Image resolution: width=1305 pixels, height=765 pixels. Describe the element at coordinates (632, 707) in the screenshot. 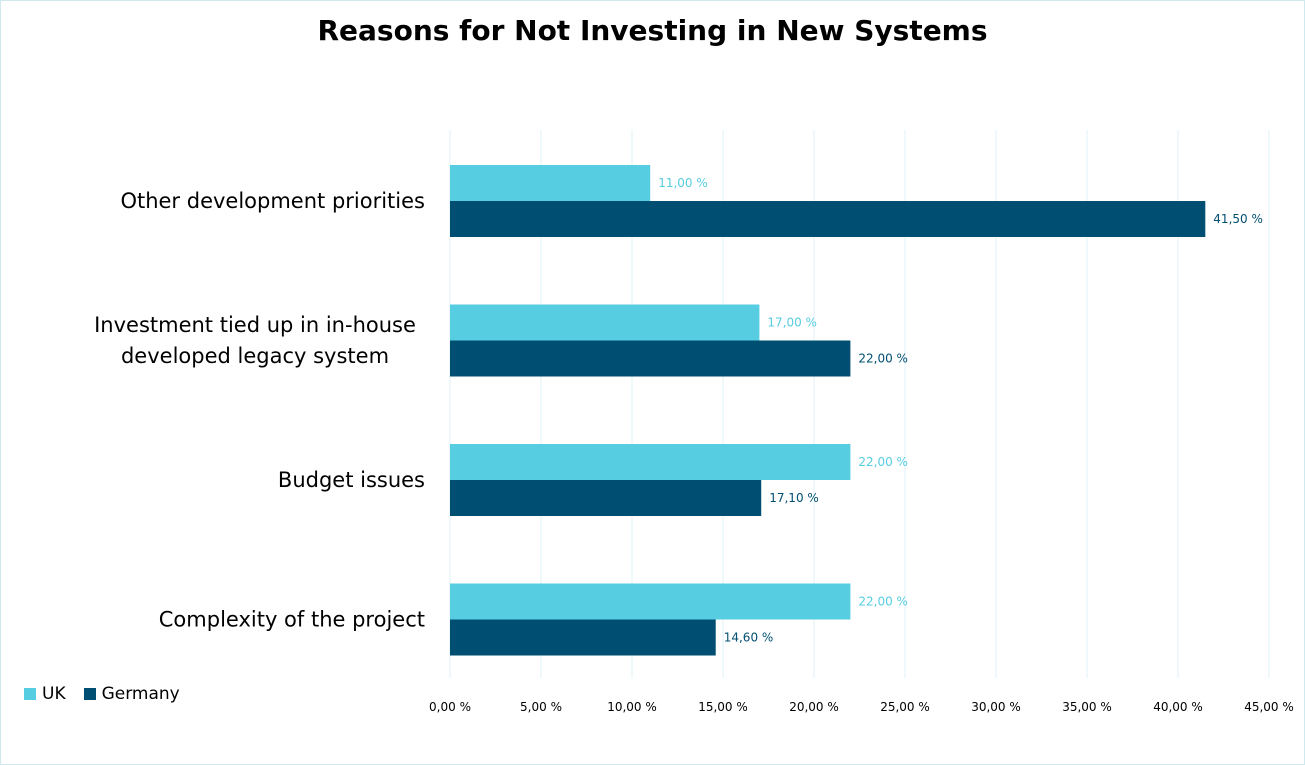

I see `x-tick-label: 10,00 %` at that location.